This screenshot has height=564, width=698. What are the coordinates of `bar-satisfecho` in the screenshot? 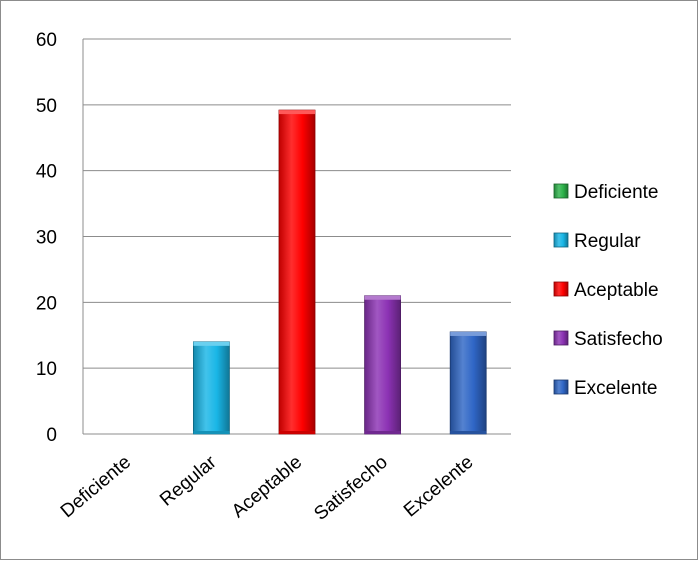 It's located at (383, 365).